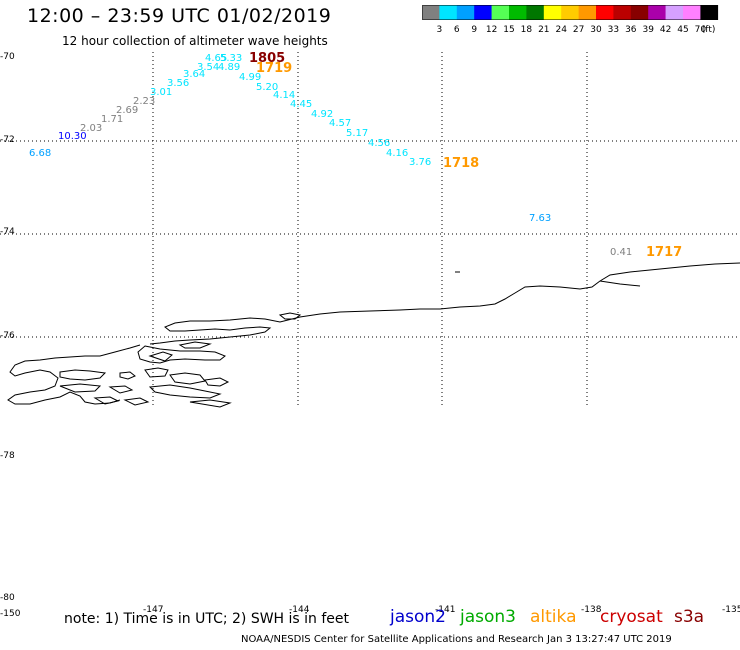  What do you see at coordinates (7, 336) in the screenshot?
I see `lat-label: -76` at bounding box center [7, 336].